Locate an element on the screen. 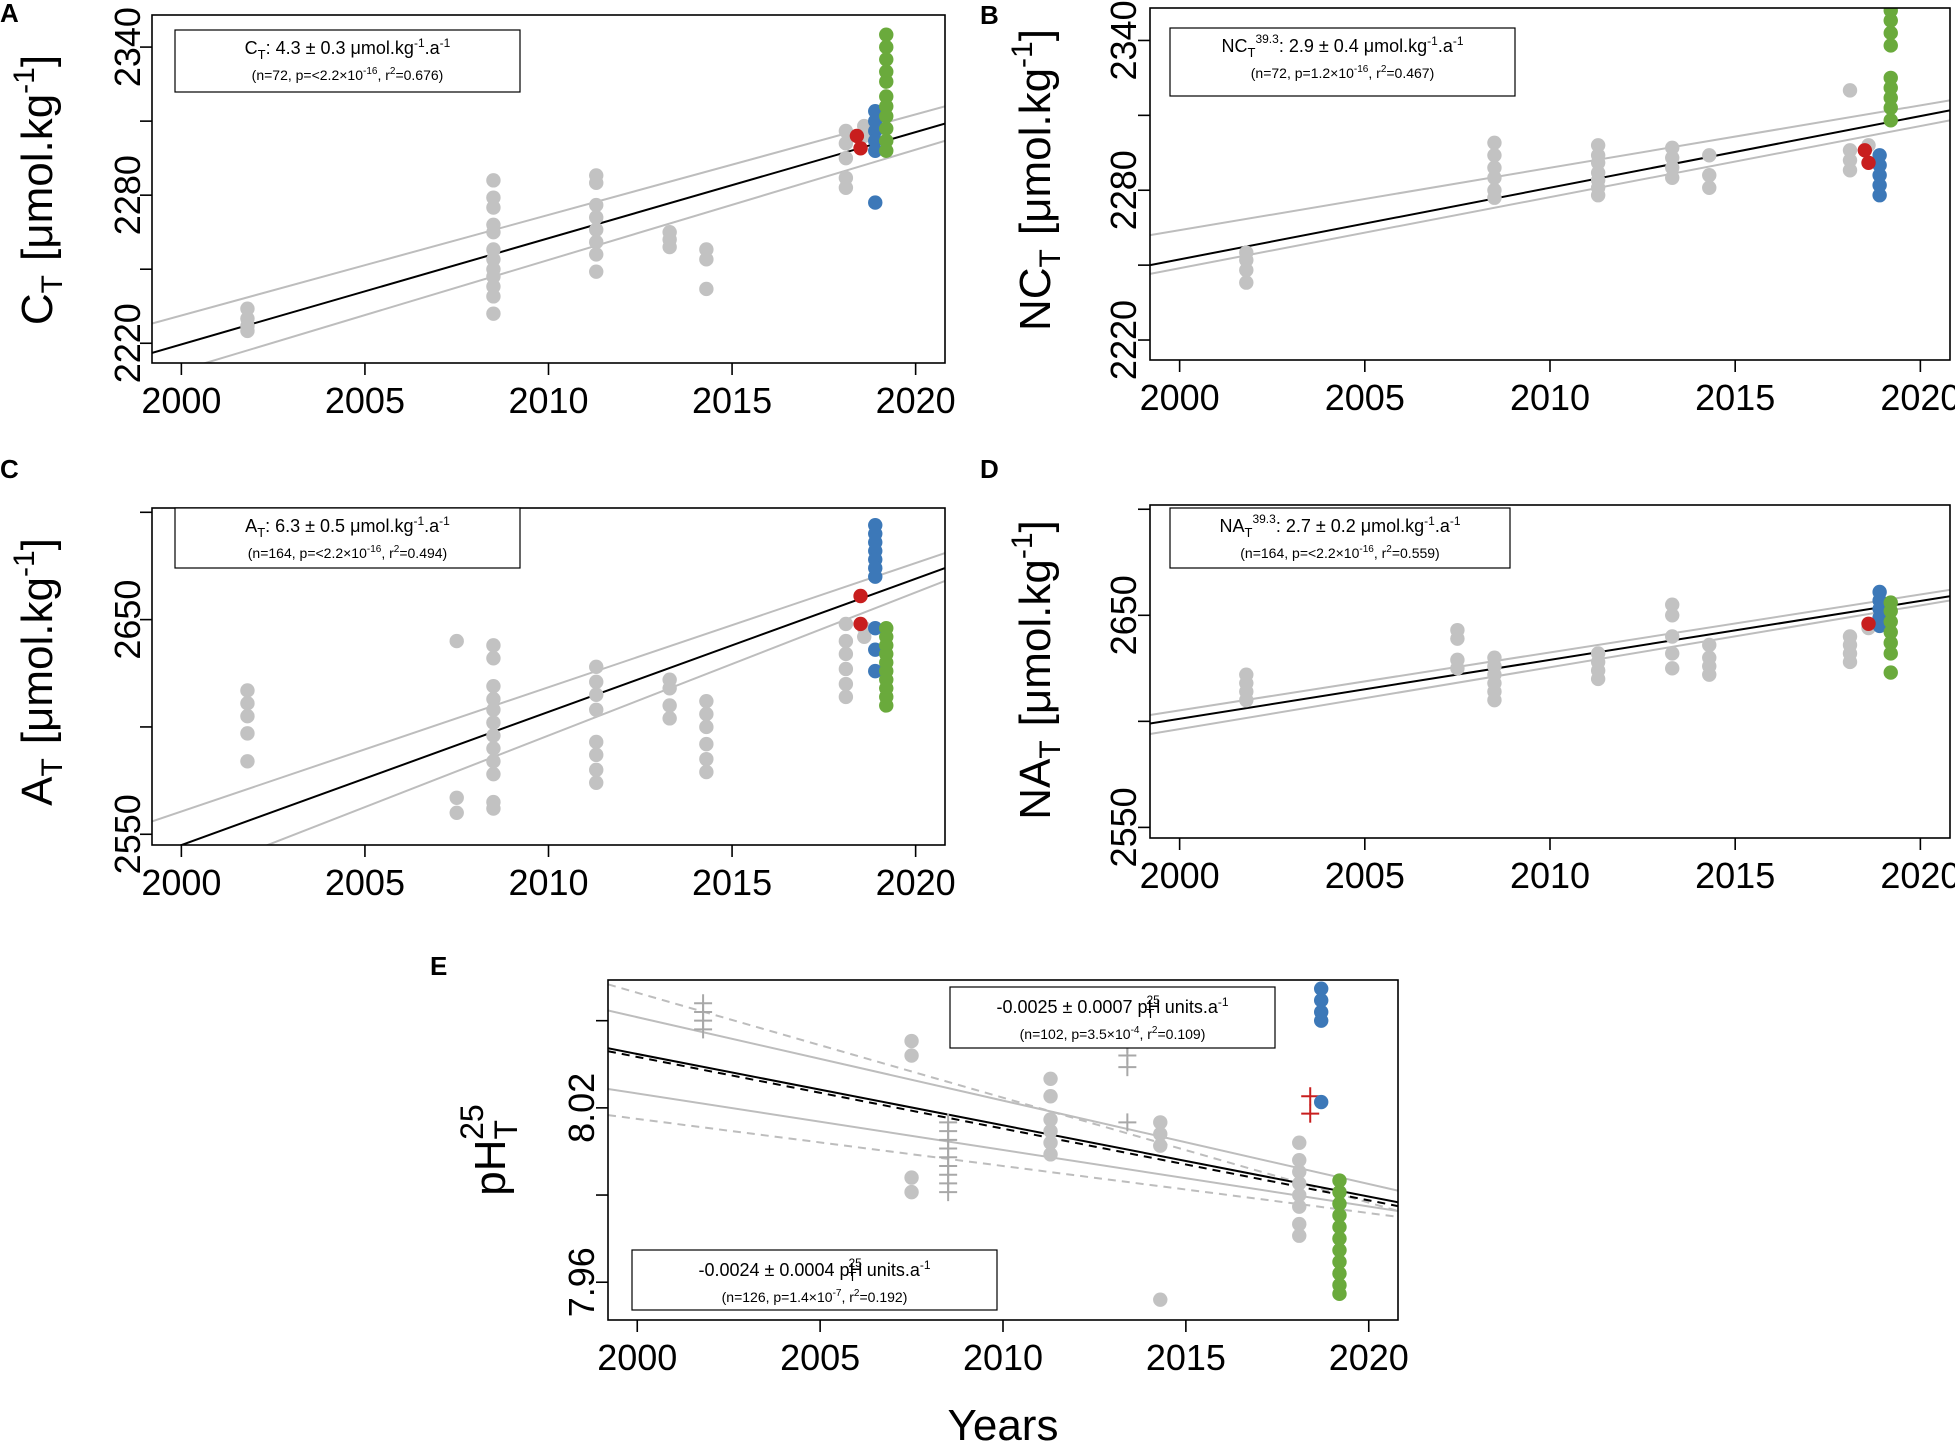  ylabel-sub: T is located at coordinates (52, 284).